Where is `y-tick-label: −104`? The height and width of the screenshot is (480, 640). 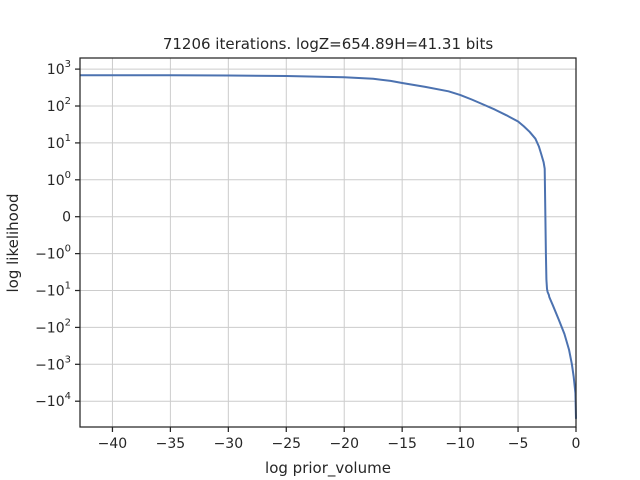 y-tick-label: −104 is located at coordinates (53, 400).